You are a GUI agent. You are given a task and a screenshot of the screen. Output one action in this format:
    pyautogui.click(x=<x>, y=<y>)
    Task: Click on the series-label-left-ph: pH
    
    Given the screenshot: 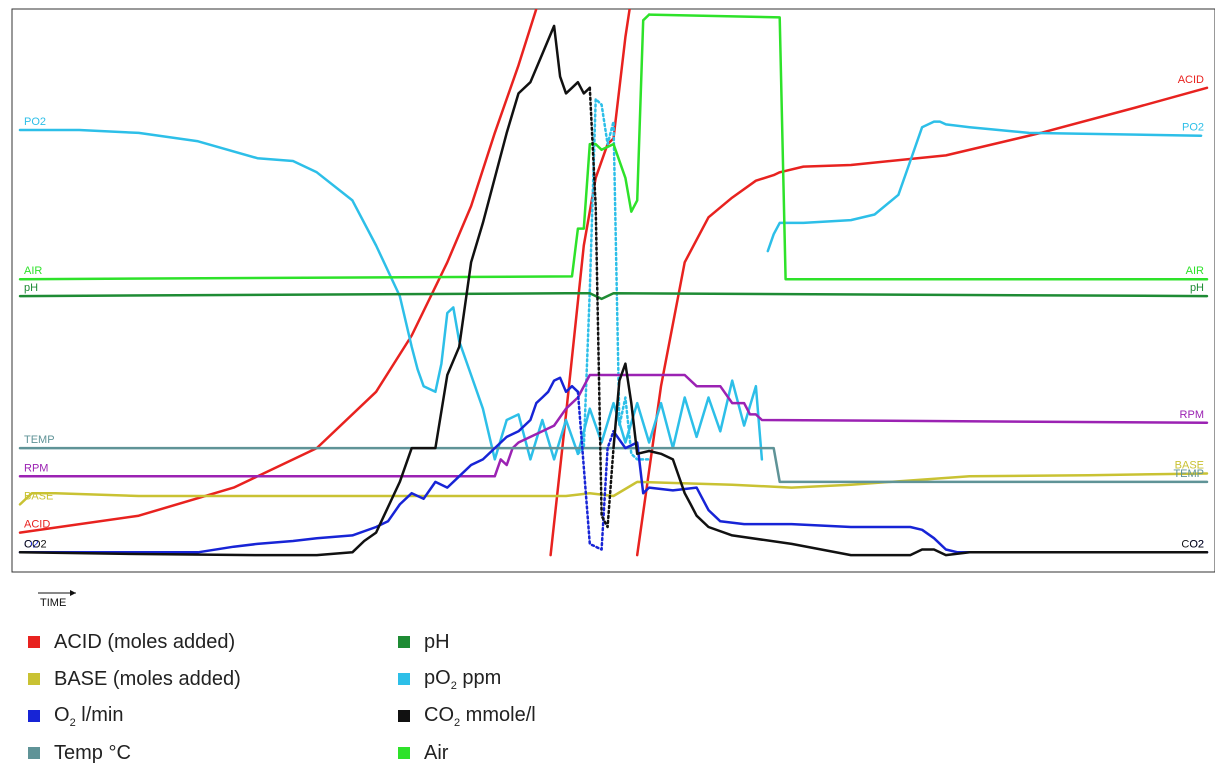 What is the action you would take?
    pyautogui.click(x=31, y=288)
    